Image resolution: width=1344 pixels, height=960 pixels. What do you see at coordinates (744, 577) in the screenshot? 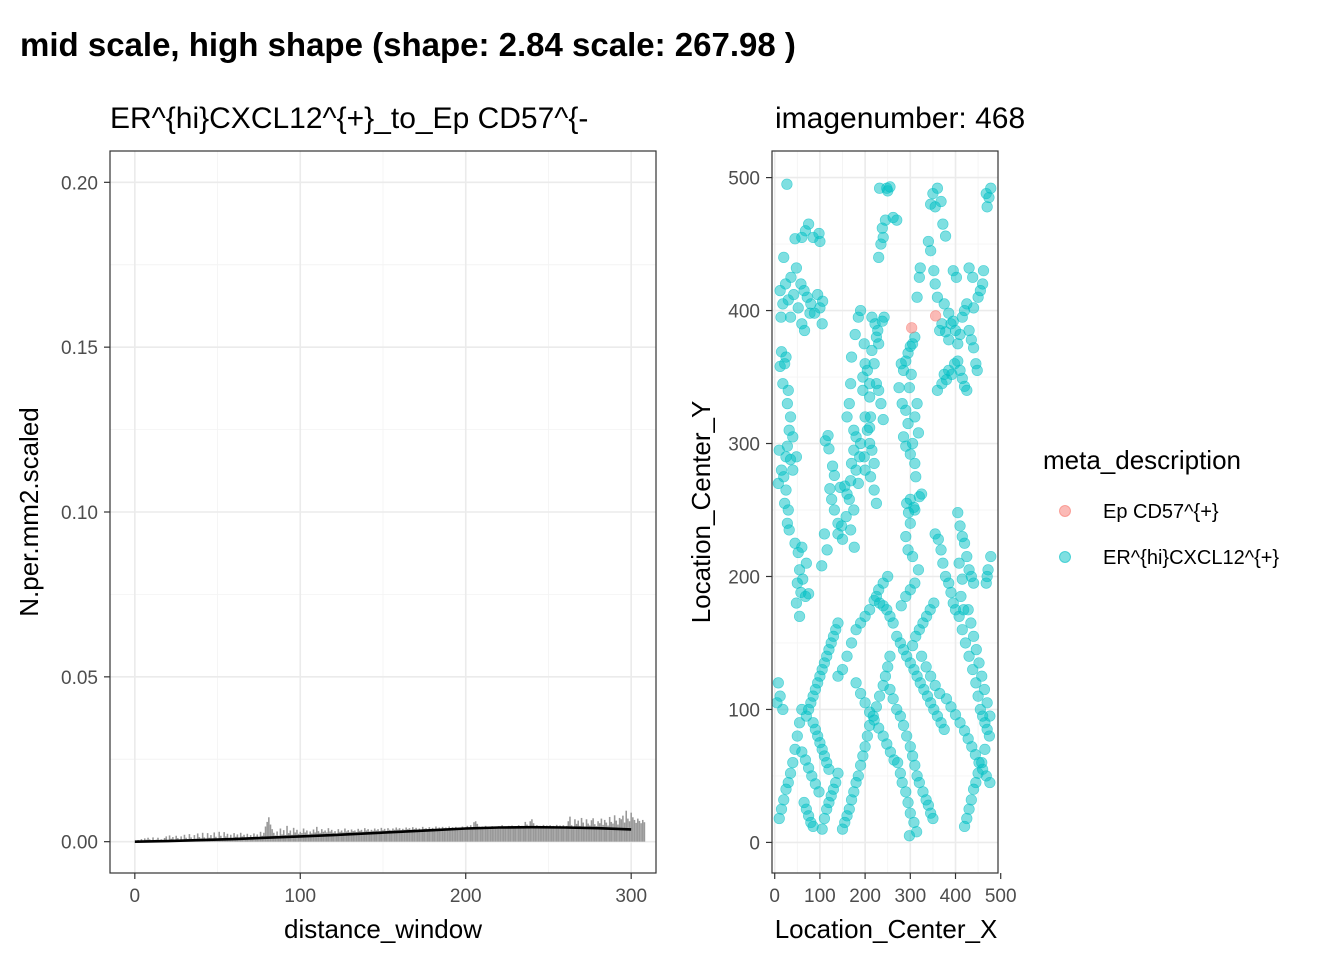
I see `right-y-tick-label: 200` at bounding box center [744, 577].